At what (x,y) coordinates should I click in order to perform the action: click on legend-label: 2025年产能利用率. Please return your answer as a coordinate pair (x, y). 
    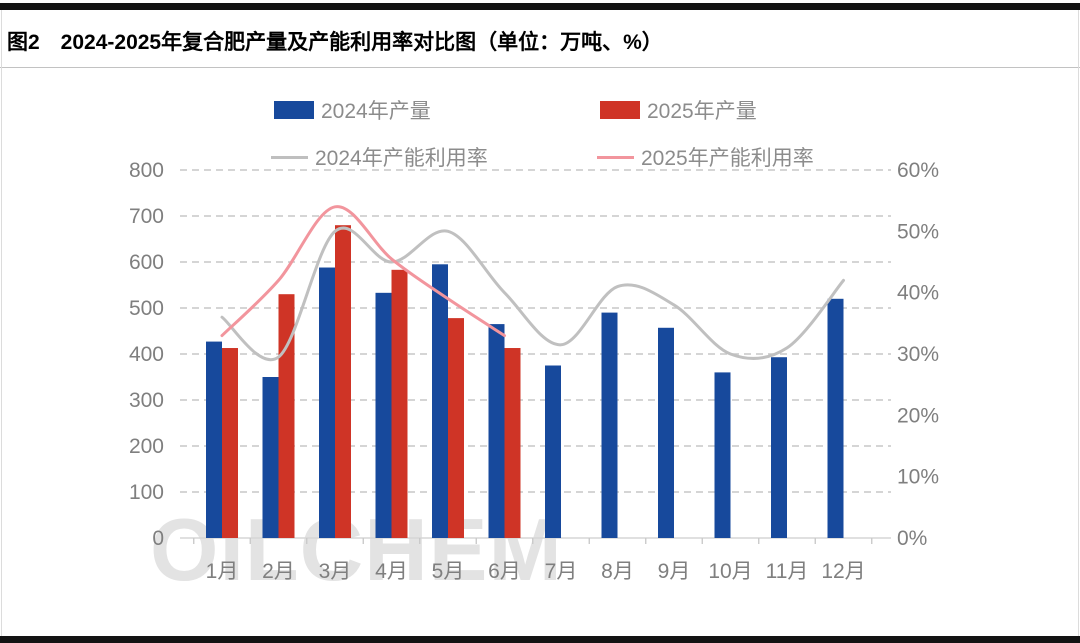
    Looking at the image, I should click on (727, 158).